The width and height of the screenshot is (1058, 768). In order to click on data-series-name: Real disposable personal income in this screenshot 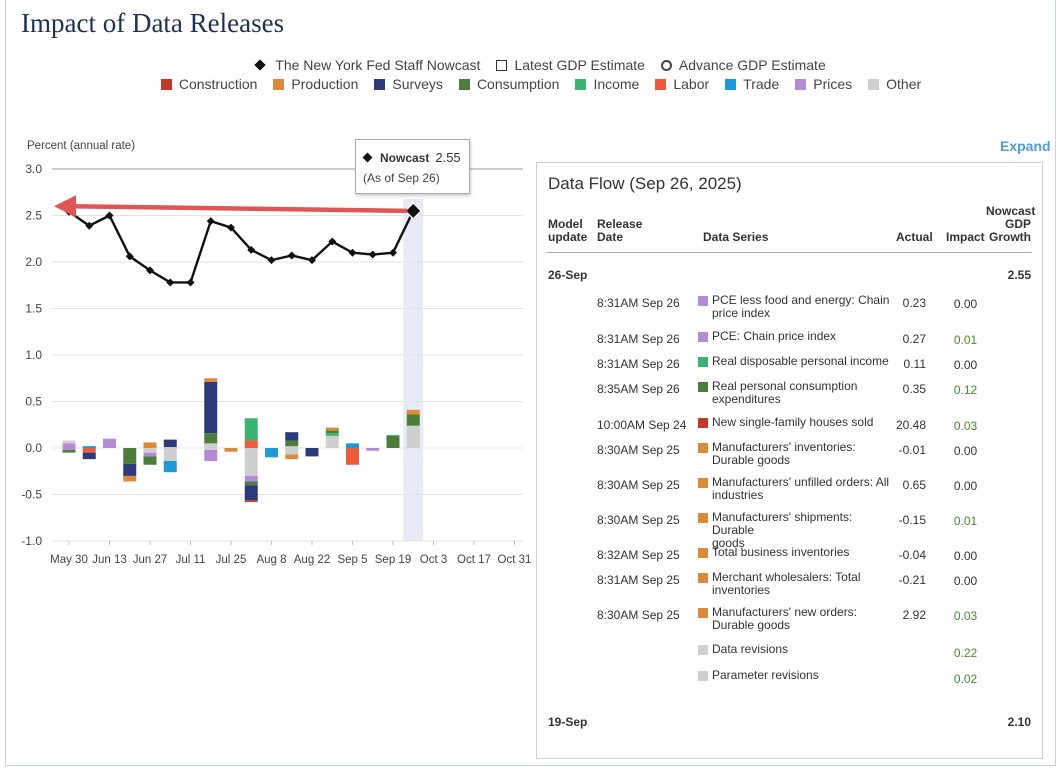, I will do `click(800, 361)`.